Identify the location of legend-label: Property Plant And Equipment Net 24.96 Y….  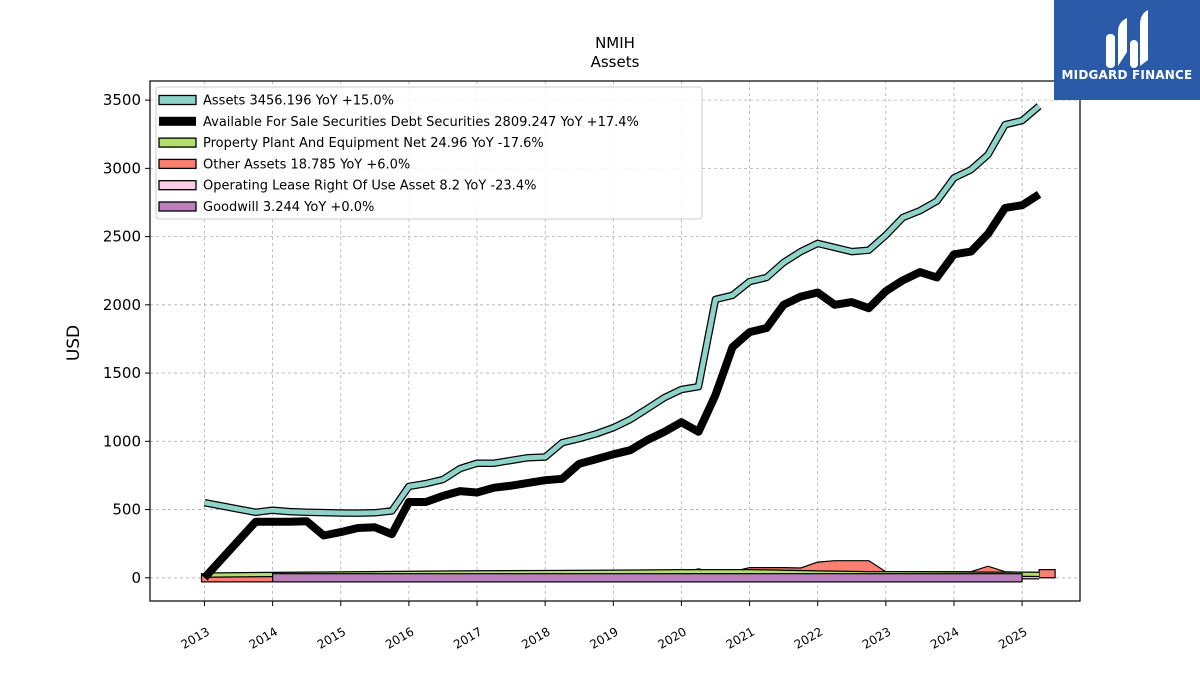
(373, 143).